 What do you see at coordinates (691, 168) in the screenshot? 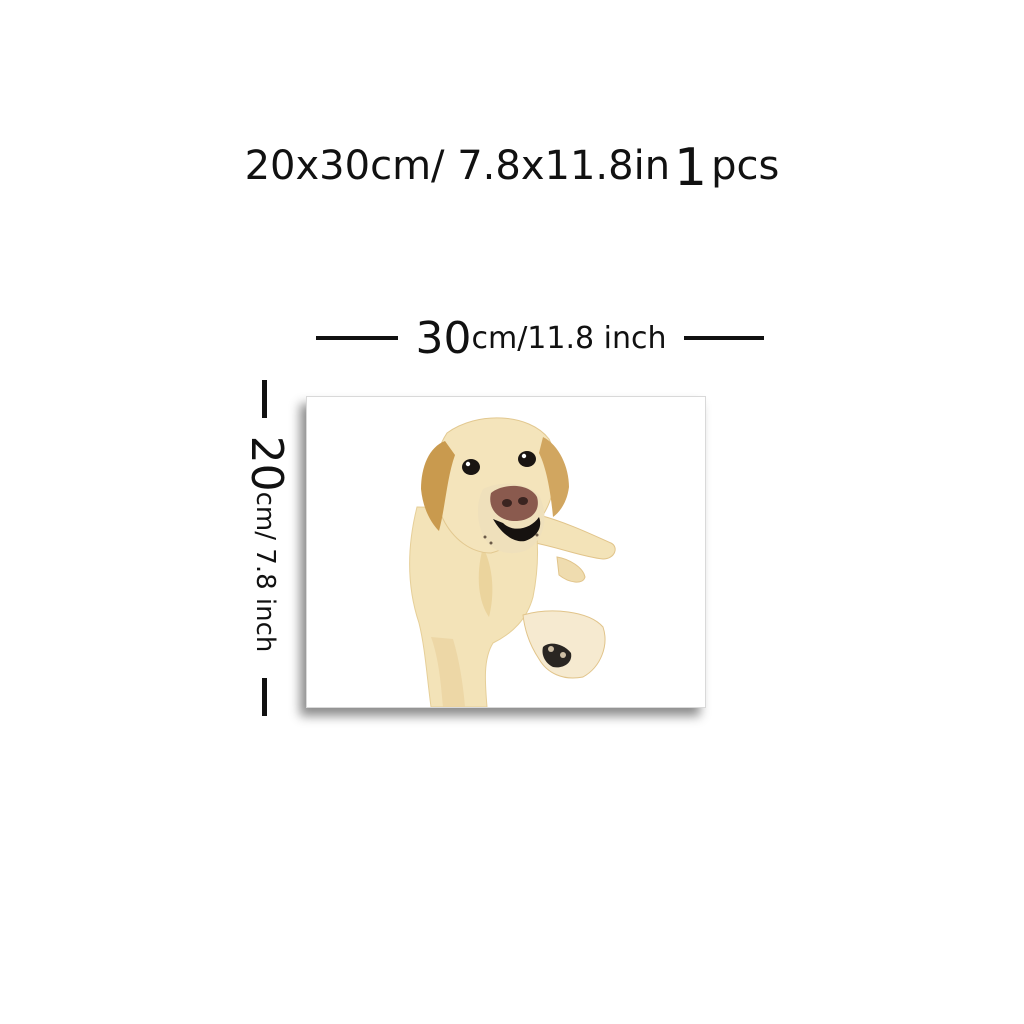
I see `quantity-number: 1` at bounding box center [691, 168].